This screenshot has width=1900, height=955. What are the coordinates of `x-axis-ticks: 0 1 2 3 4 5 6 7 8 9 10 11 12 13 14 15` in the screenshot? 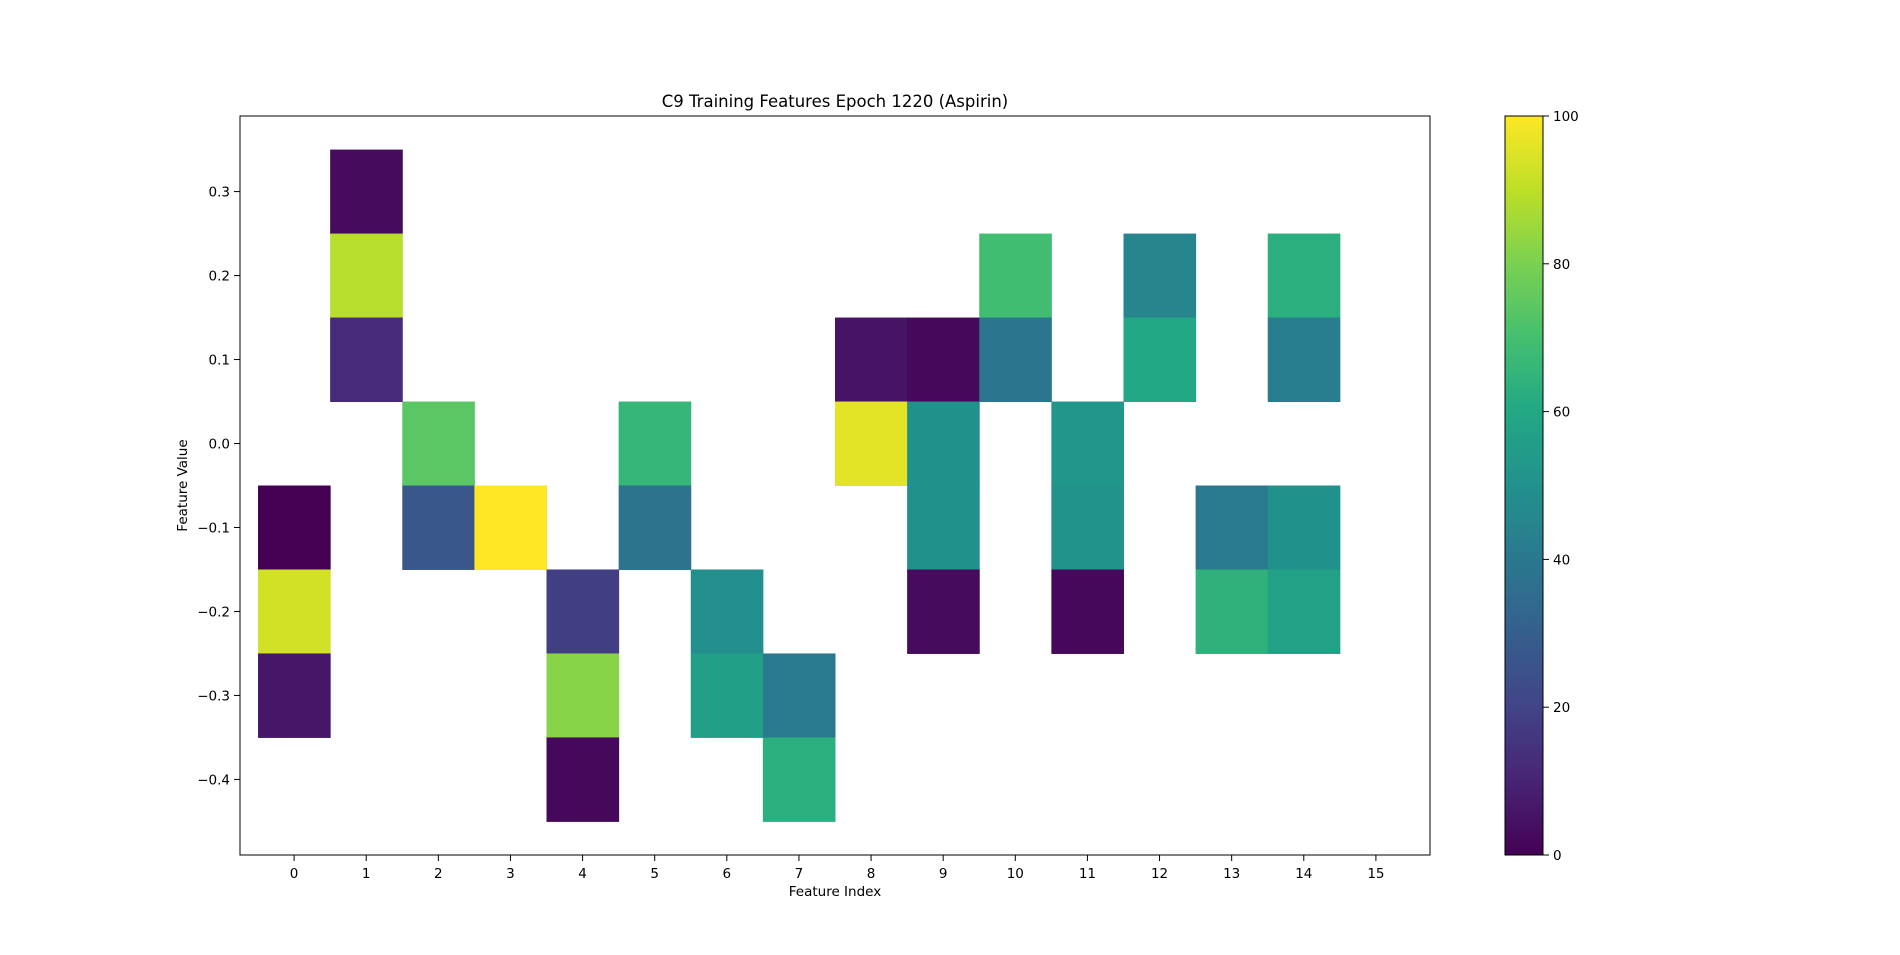 It's located at (837, 868).